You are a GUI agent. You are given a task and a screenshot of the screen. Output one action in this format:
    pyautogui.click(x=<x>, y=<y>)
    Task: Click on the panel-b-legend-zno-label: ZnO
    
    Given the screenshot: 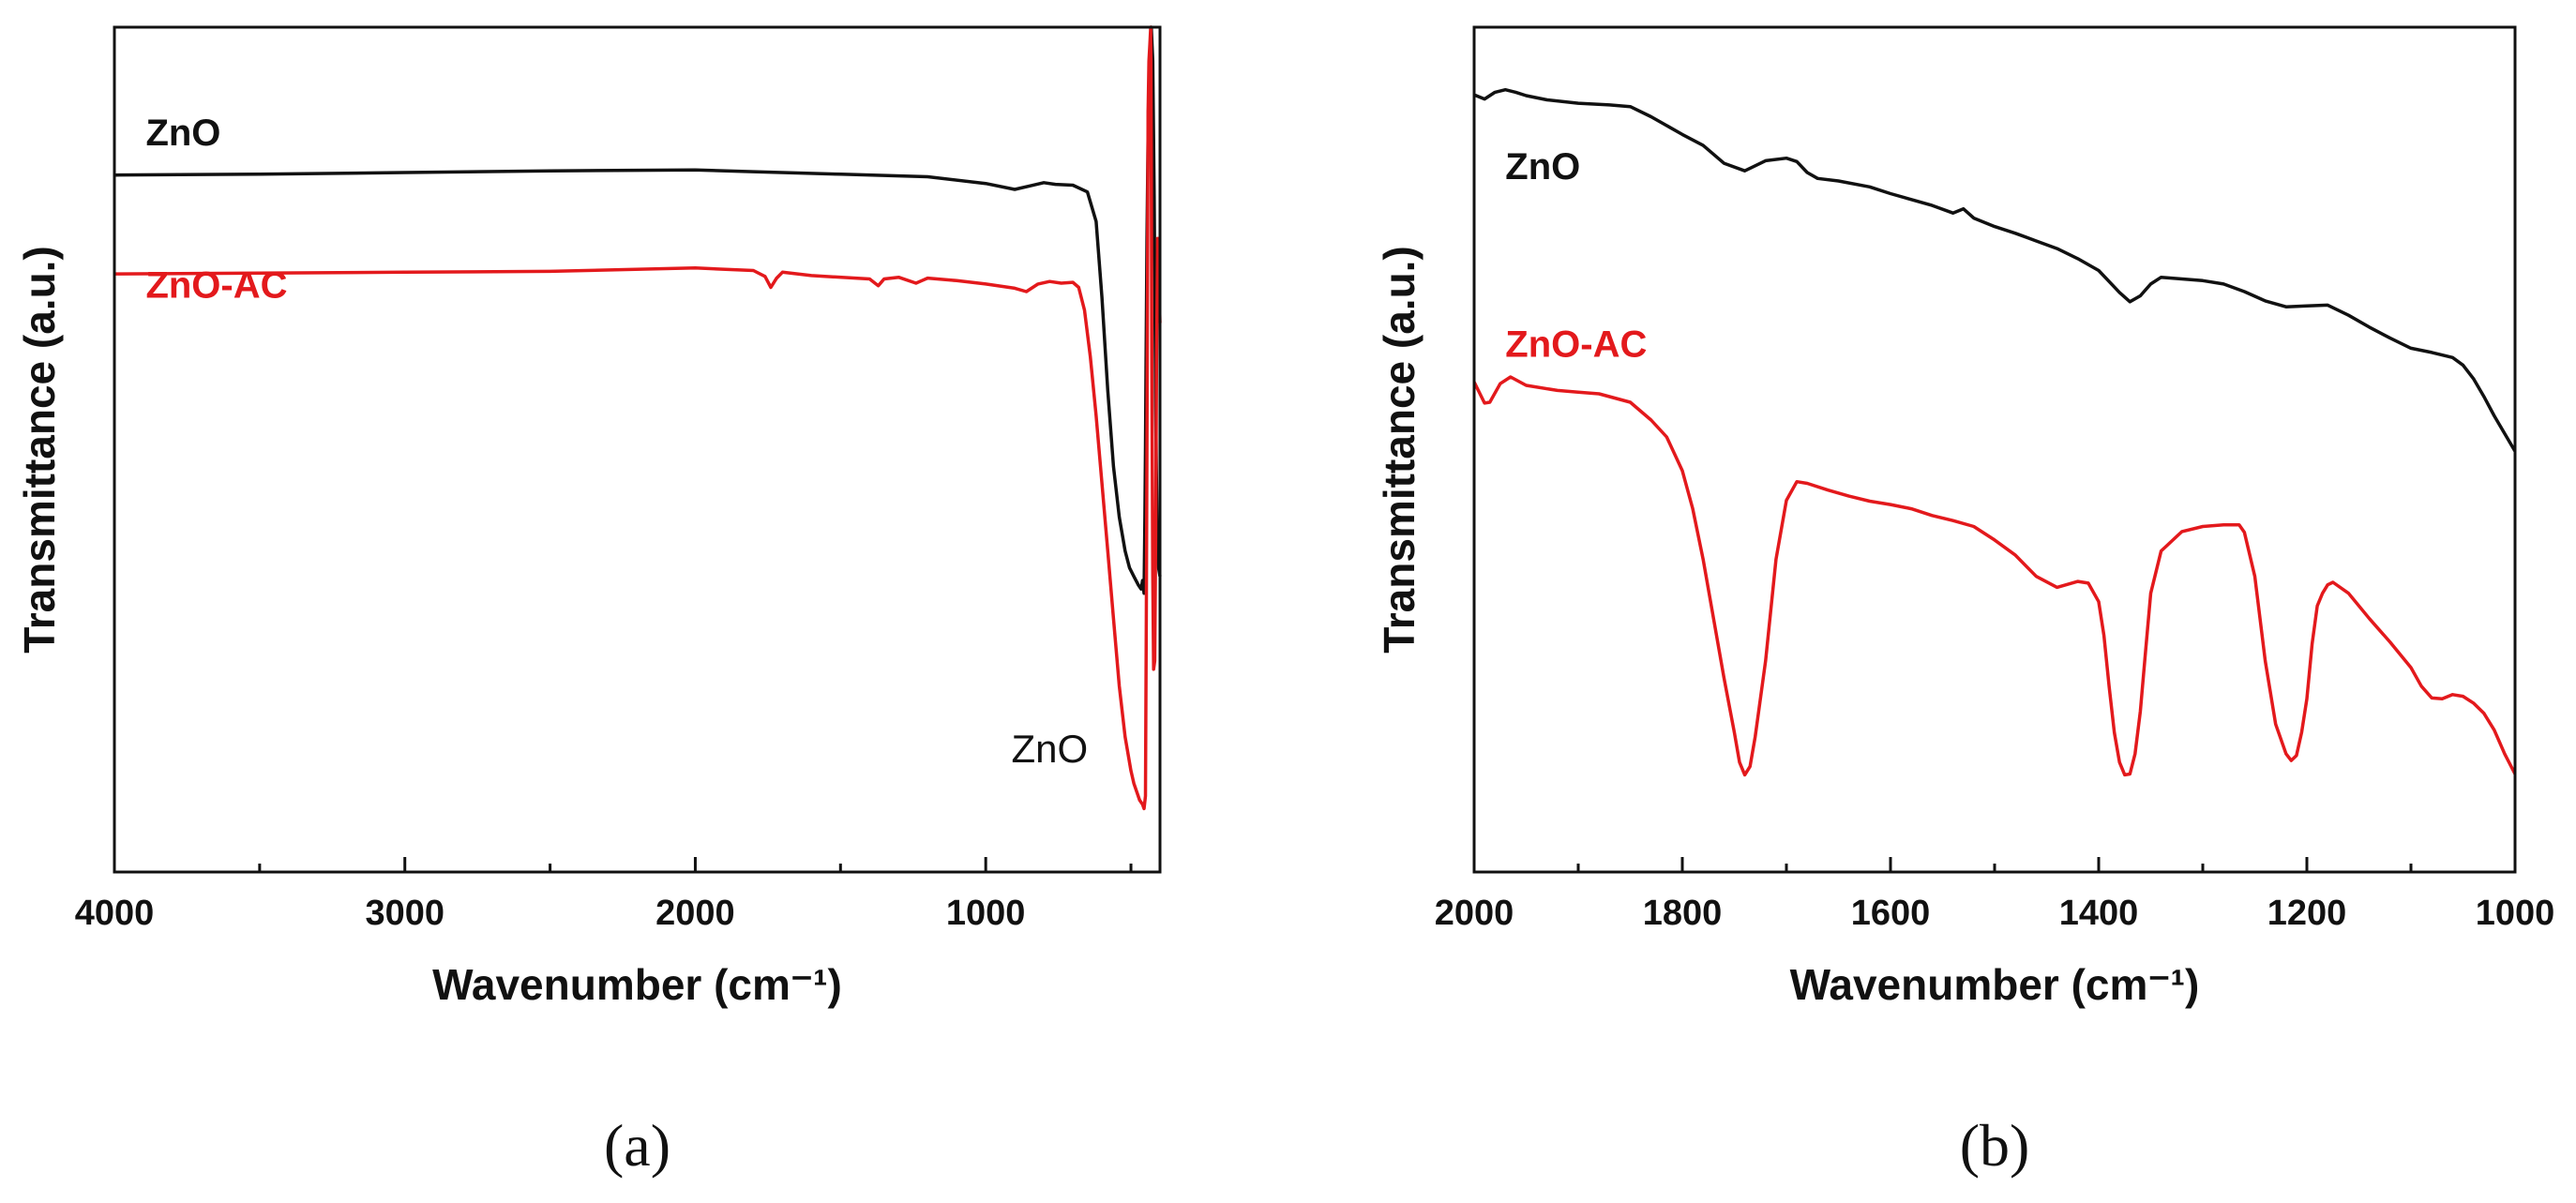 What is the action you would take?
    pyautogui.click(x=1542, y=167)
    